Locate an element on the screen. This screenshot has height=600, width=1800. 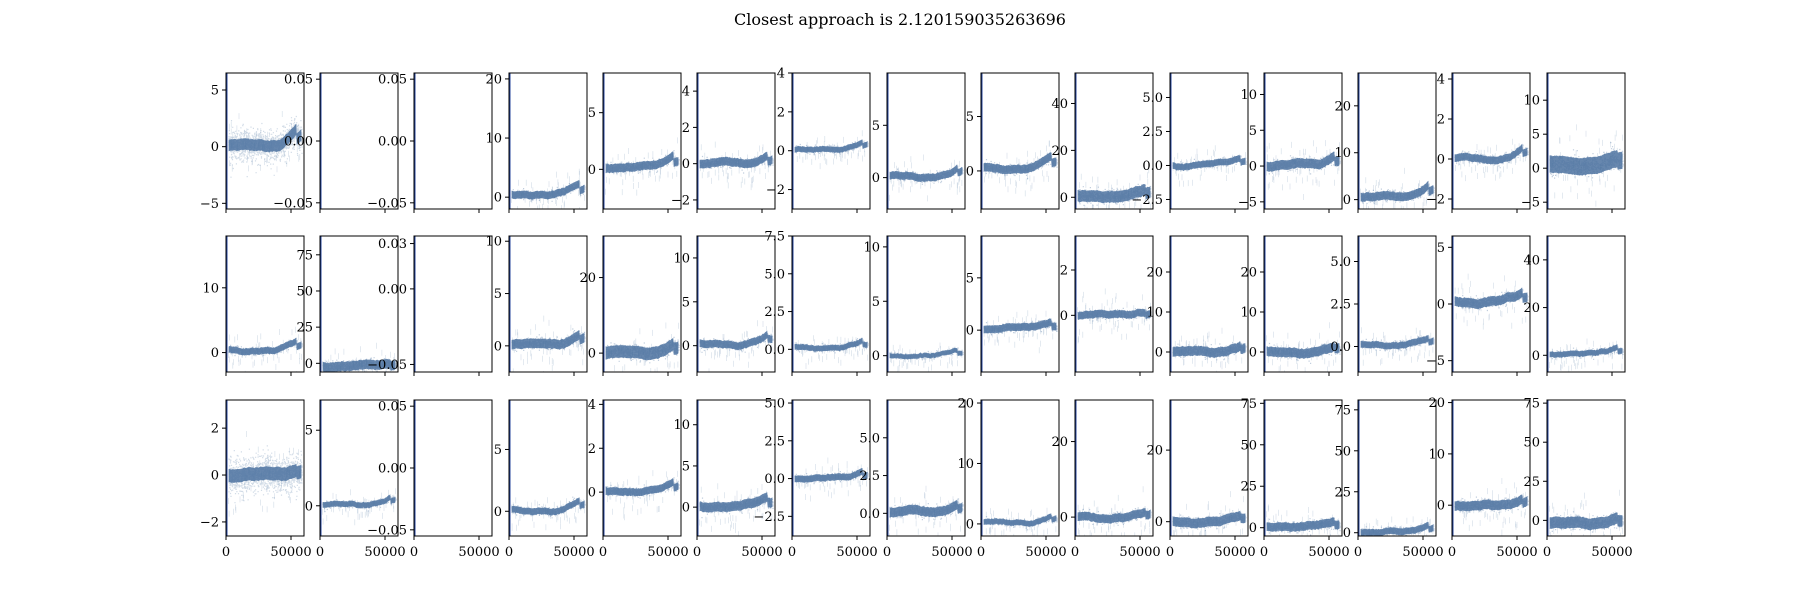
subplot-3-3: 0.050.00−0.050 50000 is located at coordinates (433, 479).